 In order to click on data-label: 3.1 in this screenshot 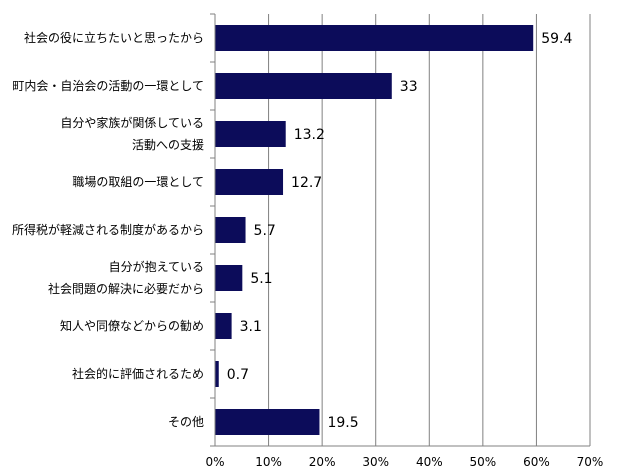, I will do `click(251, 327)`.